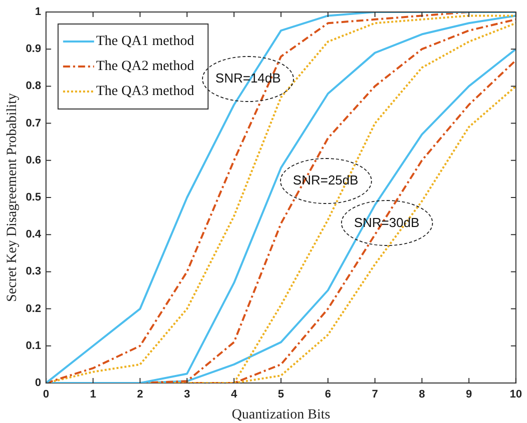  What do you see at coordinates (281, 394) in the screenshot?
I see `x-tick-label: 5` at bounding box center [281, 394].